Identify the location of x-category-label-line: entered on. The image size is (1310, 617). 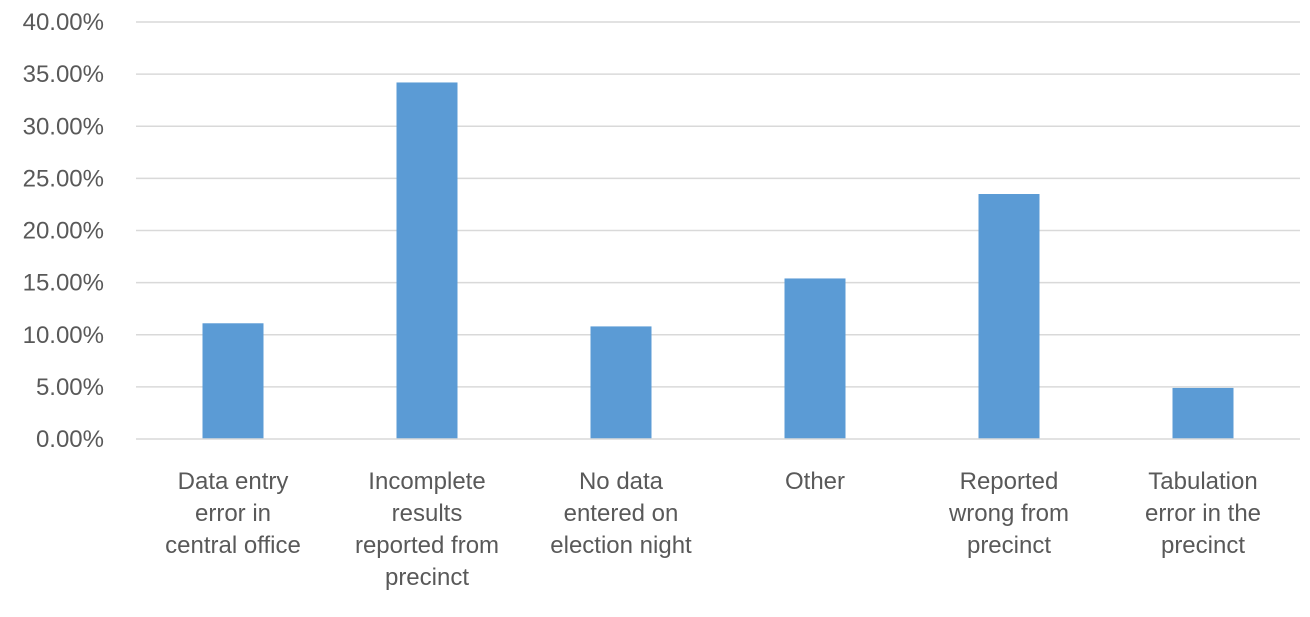
(621, 513).